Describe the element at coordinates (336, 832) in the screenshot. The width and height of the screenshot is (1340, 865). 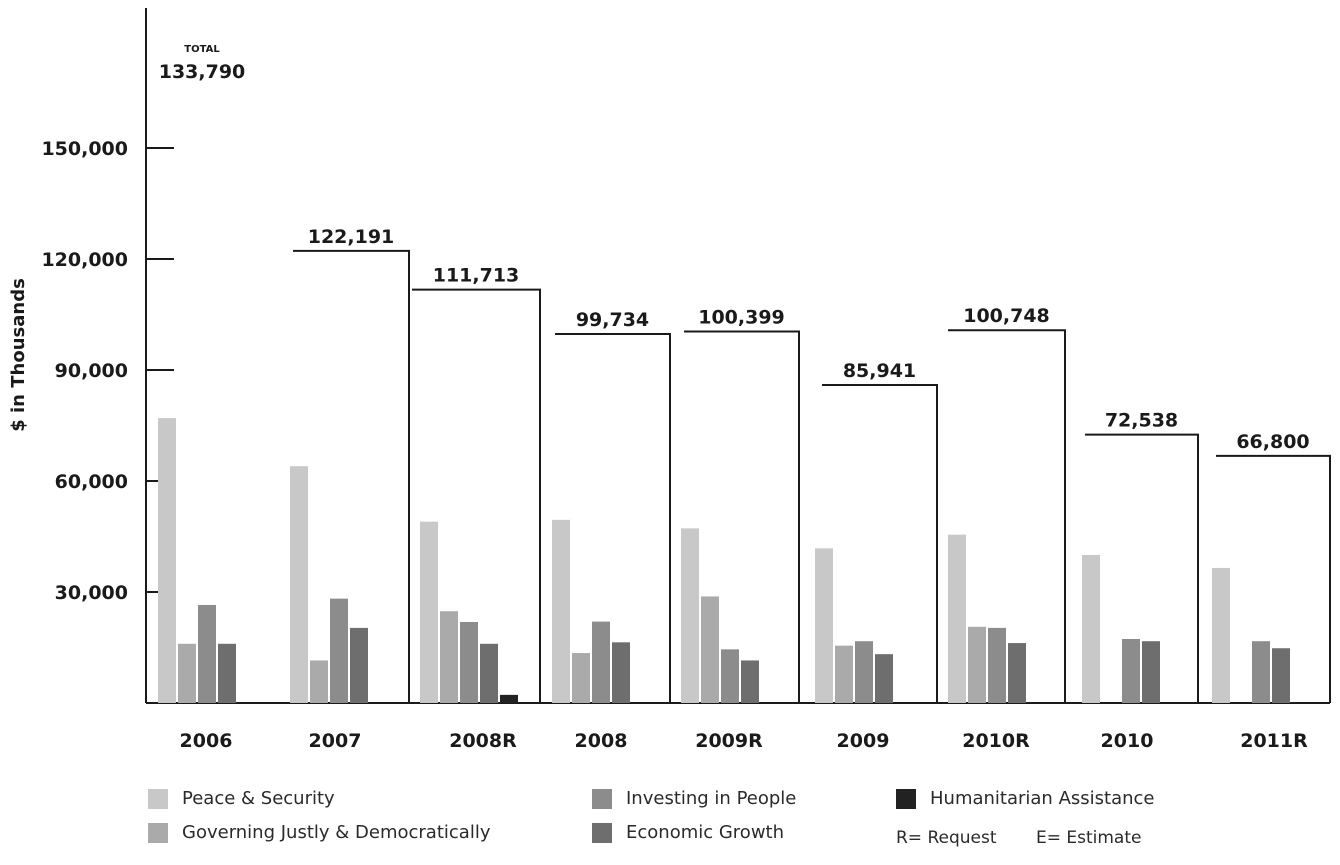
I see `legend-label: Governing Justly & Democratically` at that location.